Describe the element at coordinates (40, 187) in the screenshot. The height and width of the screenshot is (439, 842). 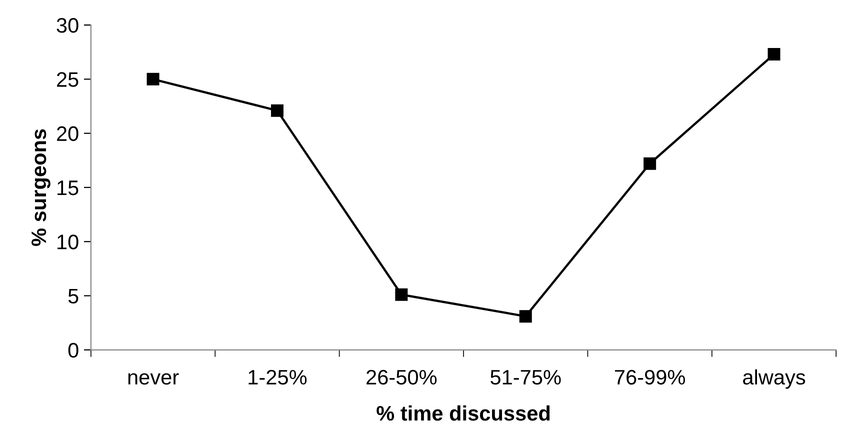
I see `y-axis-title: % surgeons` at that location.